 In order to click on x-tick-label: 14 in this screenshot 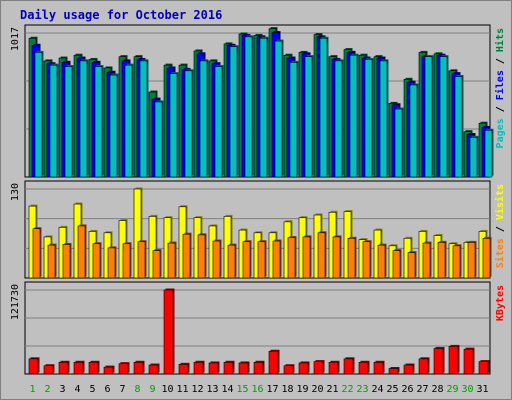, I will do `click(227, 389)`.